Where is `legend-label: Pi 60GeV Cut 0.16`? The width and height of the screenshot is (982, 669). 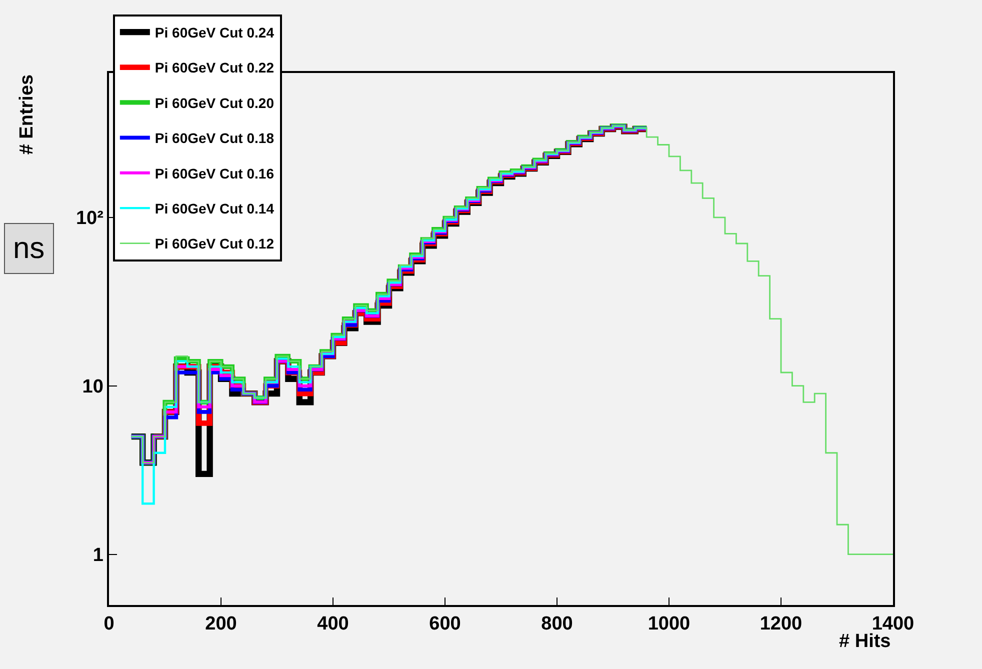
legend-label: Pi 60GeV Cut 0.16 is located at coordinates (214, 173).